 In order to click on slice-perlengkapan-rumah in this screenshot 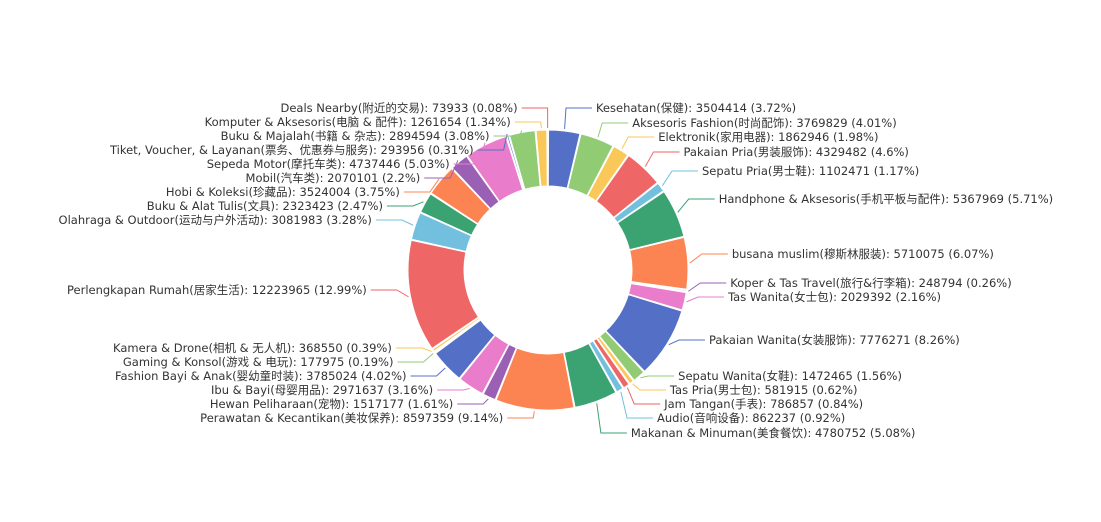, I will do `click(443, 294)`.